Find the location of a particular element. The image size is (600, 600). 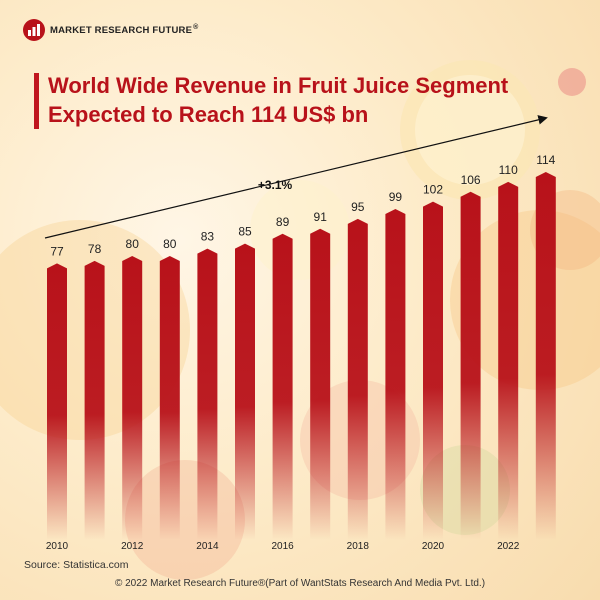

x-tick-label-2020: 2020 is located at coordinates (433, 546).